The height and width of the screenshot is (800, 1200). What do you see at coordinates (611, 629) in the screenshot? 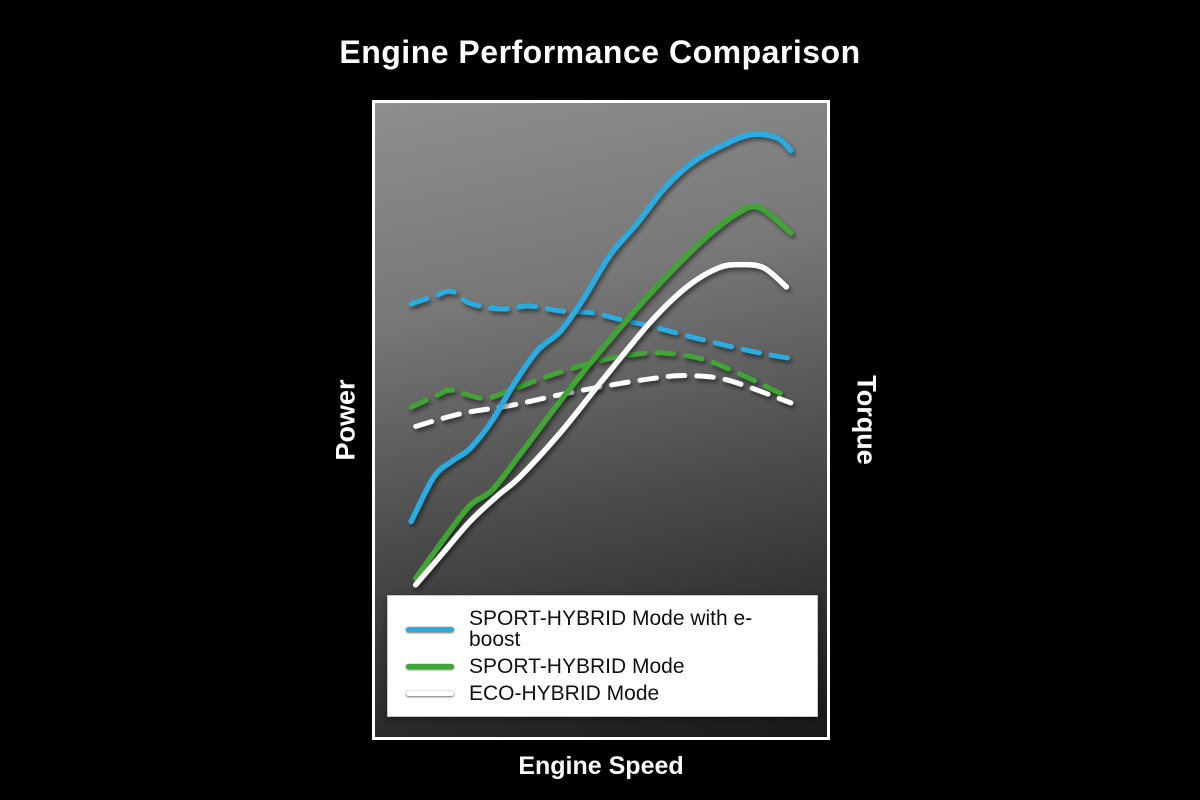
I see `legend-label: SPORT-HYBRID Mode with e-boost` at bounding box center [611, 629].